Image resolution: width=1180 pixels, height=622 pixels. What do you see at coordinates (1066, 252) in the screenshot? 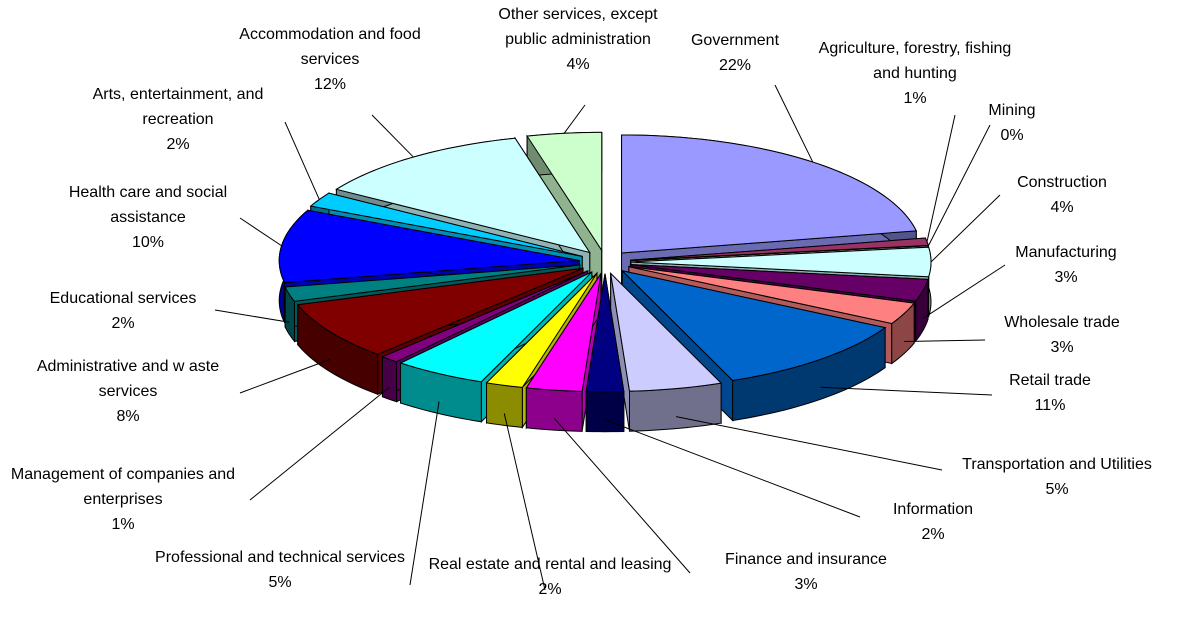
I see `slice-label-name: Manufacturing` at bounding box center [1066, 252].